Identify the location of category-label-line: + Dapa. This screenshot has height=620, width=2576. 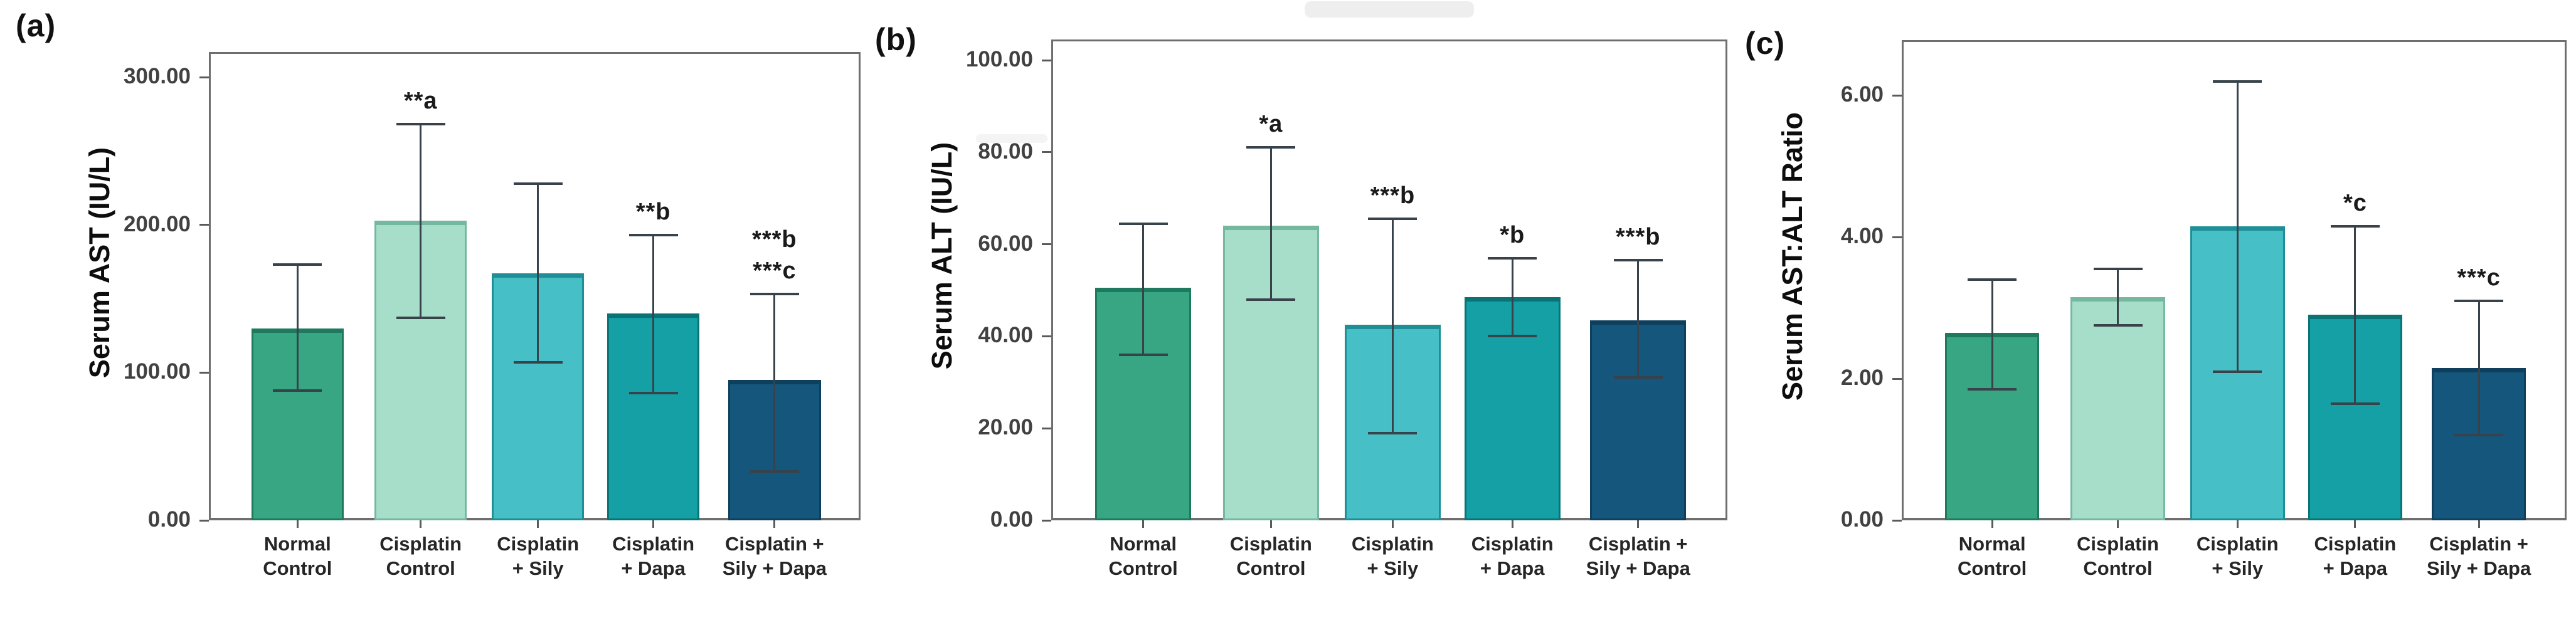
(653, 568).